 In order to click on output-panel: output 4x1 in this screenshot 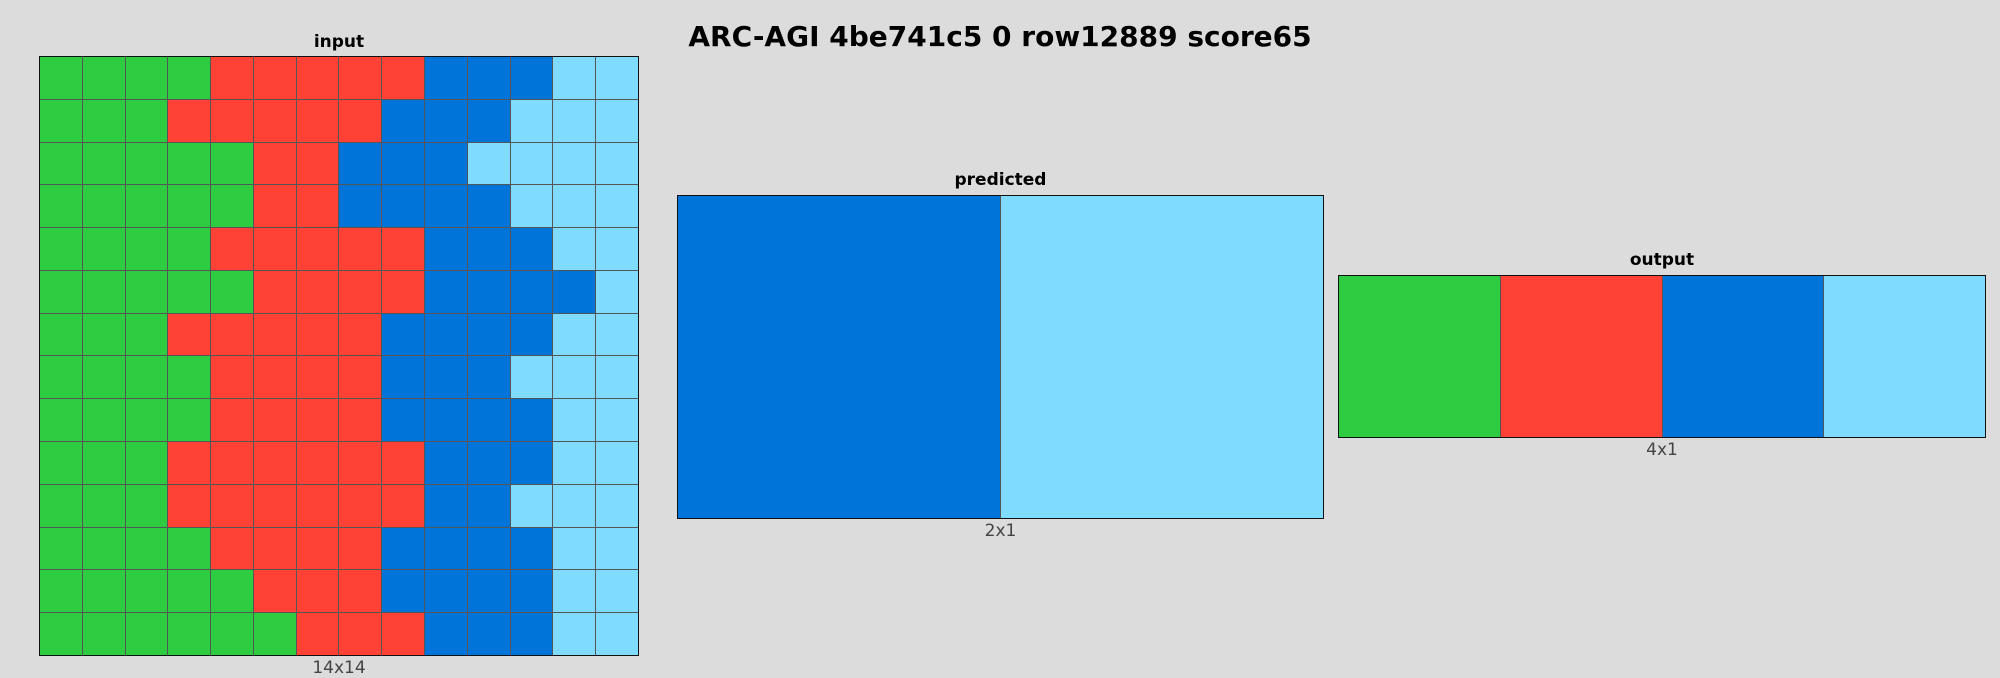, I will do `click(1662, 355)`.